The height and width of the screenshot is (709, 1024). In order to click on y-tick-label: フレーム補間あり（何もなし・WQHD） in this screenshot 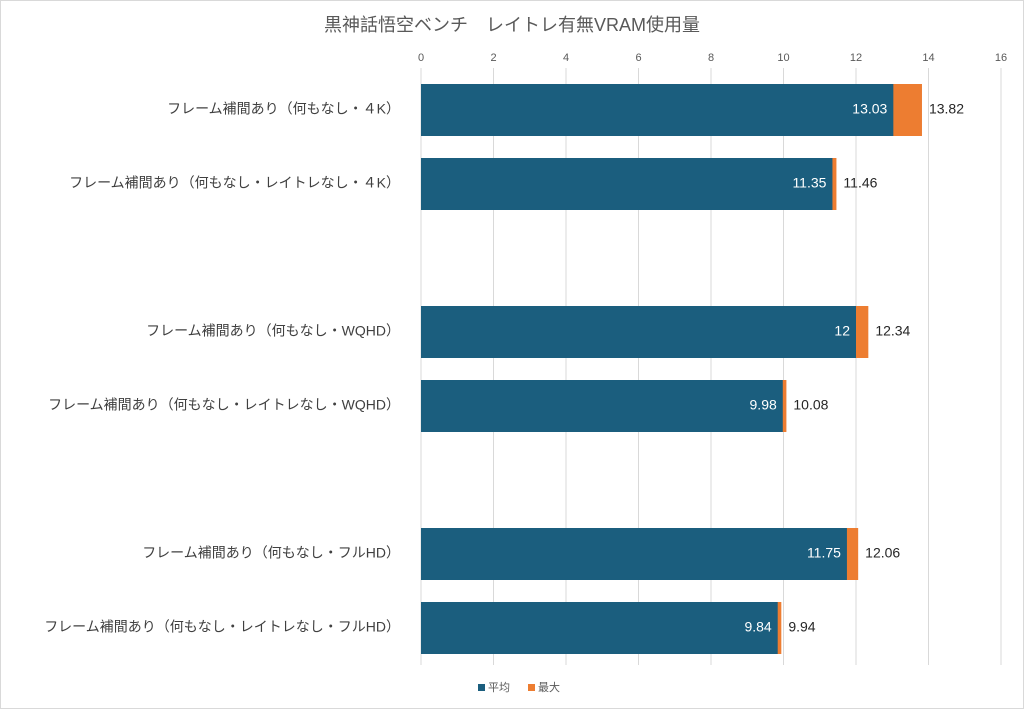, I will do `click(273, 331)`.